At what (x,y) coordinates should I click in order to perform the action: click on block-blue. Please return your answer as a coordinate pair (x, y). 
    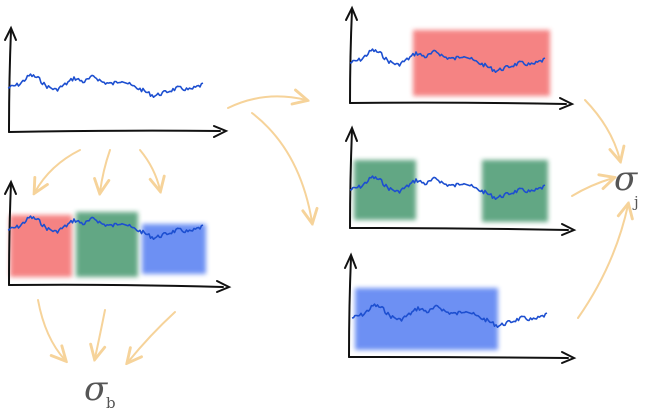
    Looking at the image, I should click on (426, 319).